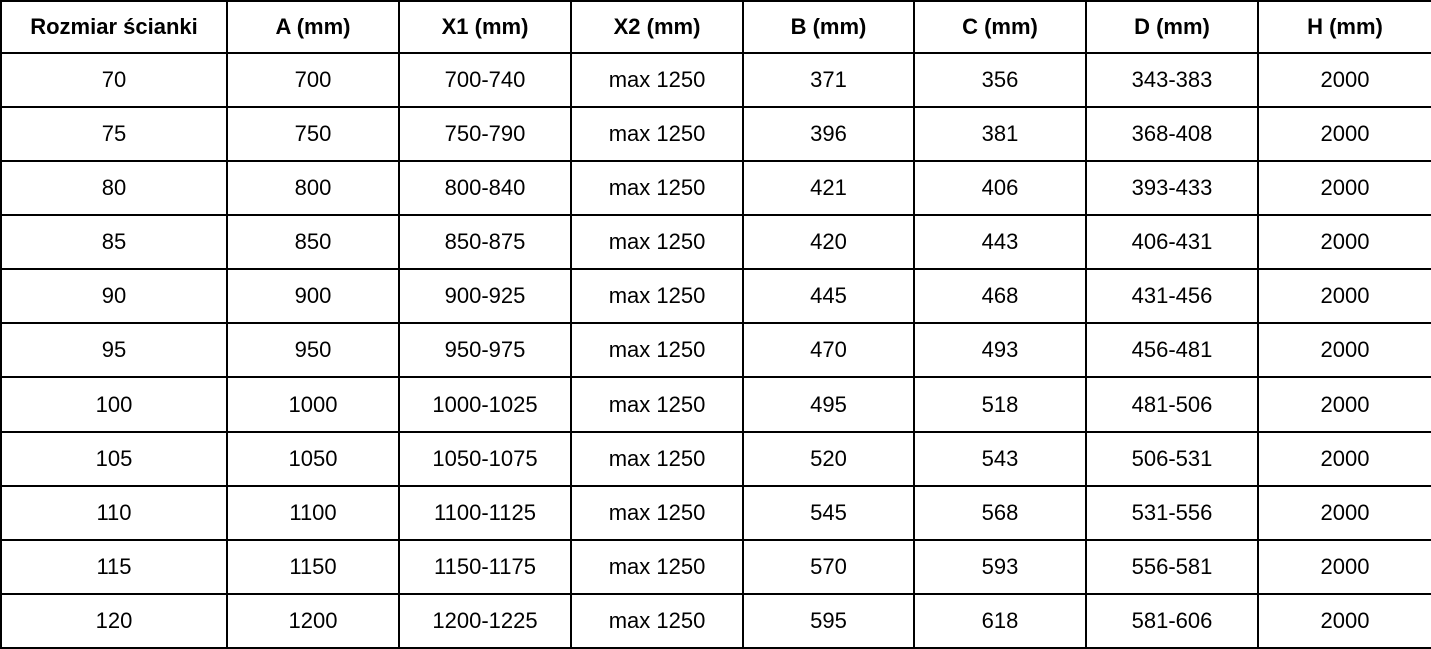 This screenshot has width=1431, height=649. Describe the element at coordinates (114, 80) in the screenshot. I see `table-cell: 70` at that location.